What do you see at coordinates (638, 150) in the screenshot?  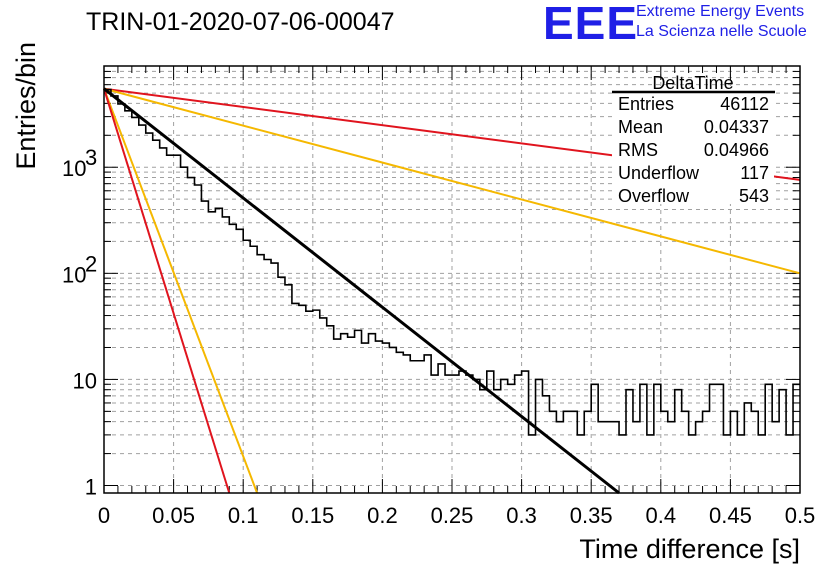 I see `stats-label: RMS` at bounding box center [638, 150].